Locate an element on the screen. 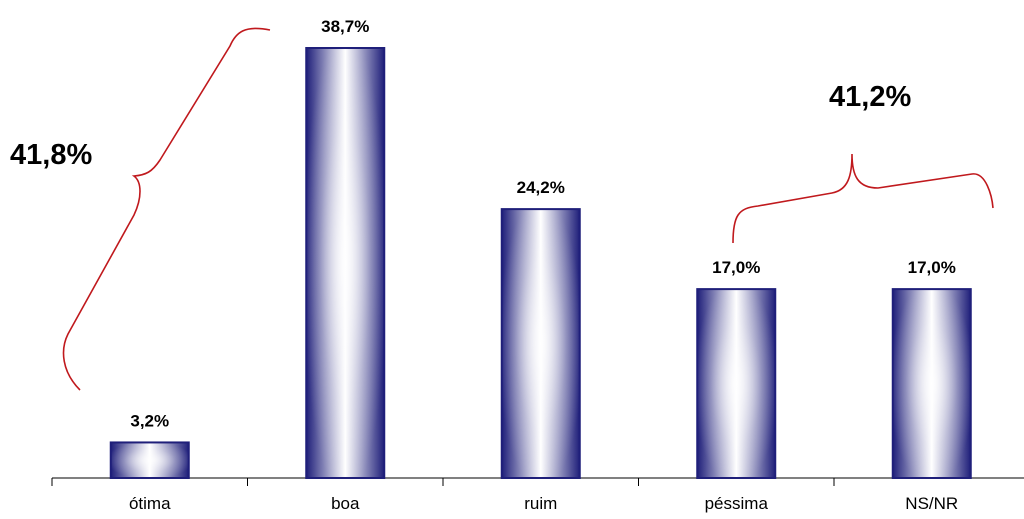 This screenshot has height=519, width=1024. left-group-label: 41,8% is located at coordinates (51, 155).